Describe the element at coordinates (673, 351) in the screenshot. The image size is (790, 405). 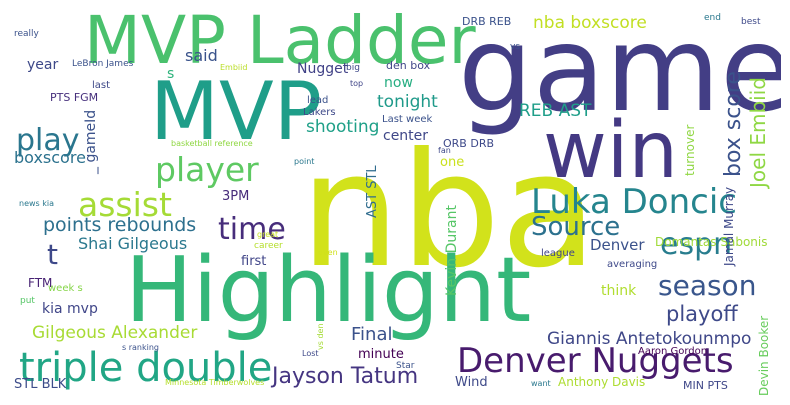
I see `word-aaron-gordon: Aaron Gordon` at that location.